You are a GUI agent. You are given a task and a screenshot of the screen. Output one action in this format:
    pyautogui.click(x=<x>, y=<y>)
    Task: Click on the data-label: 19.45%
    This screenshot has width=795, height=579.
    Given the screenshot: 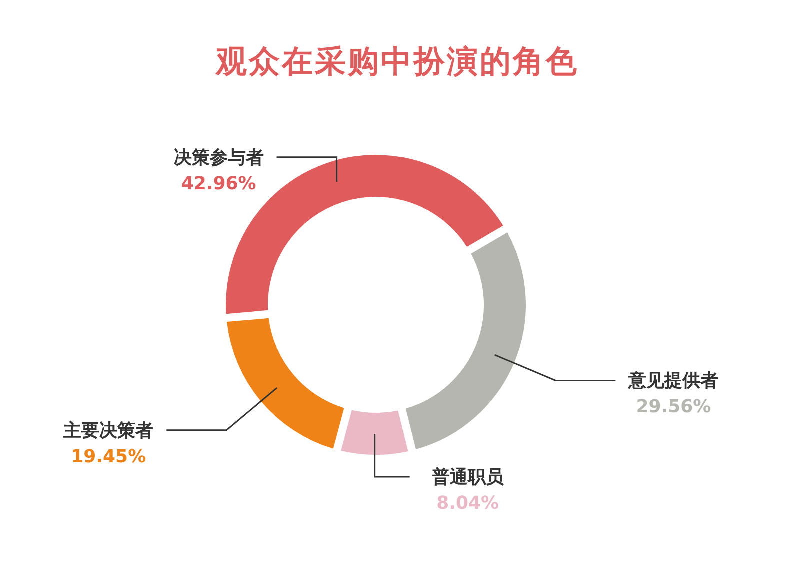 What is the action you would take?
    pyautogui.click(x=108, y=457)
    